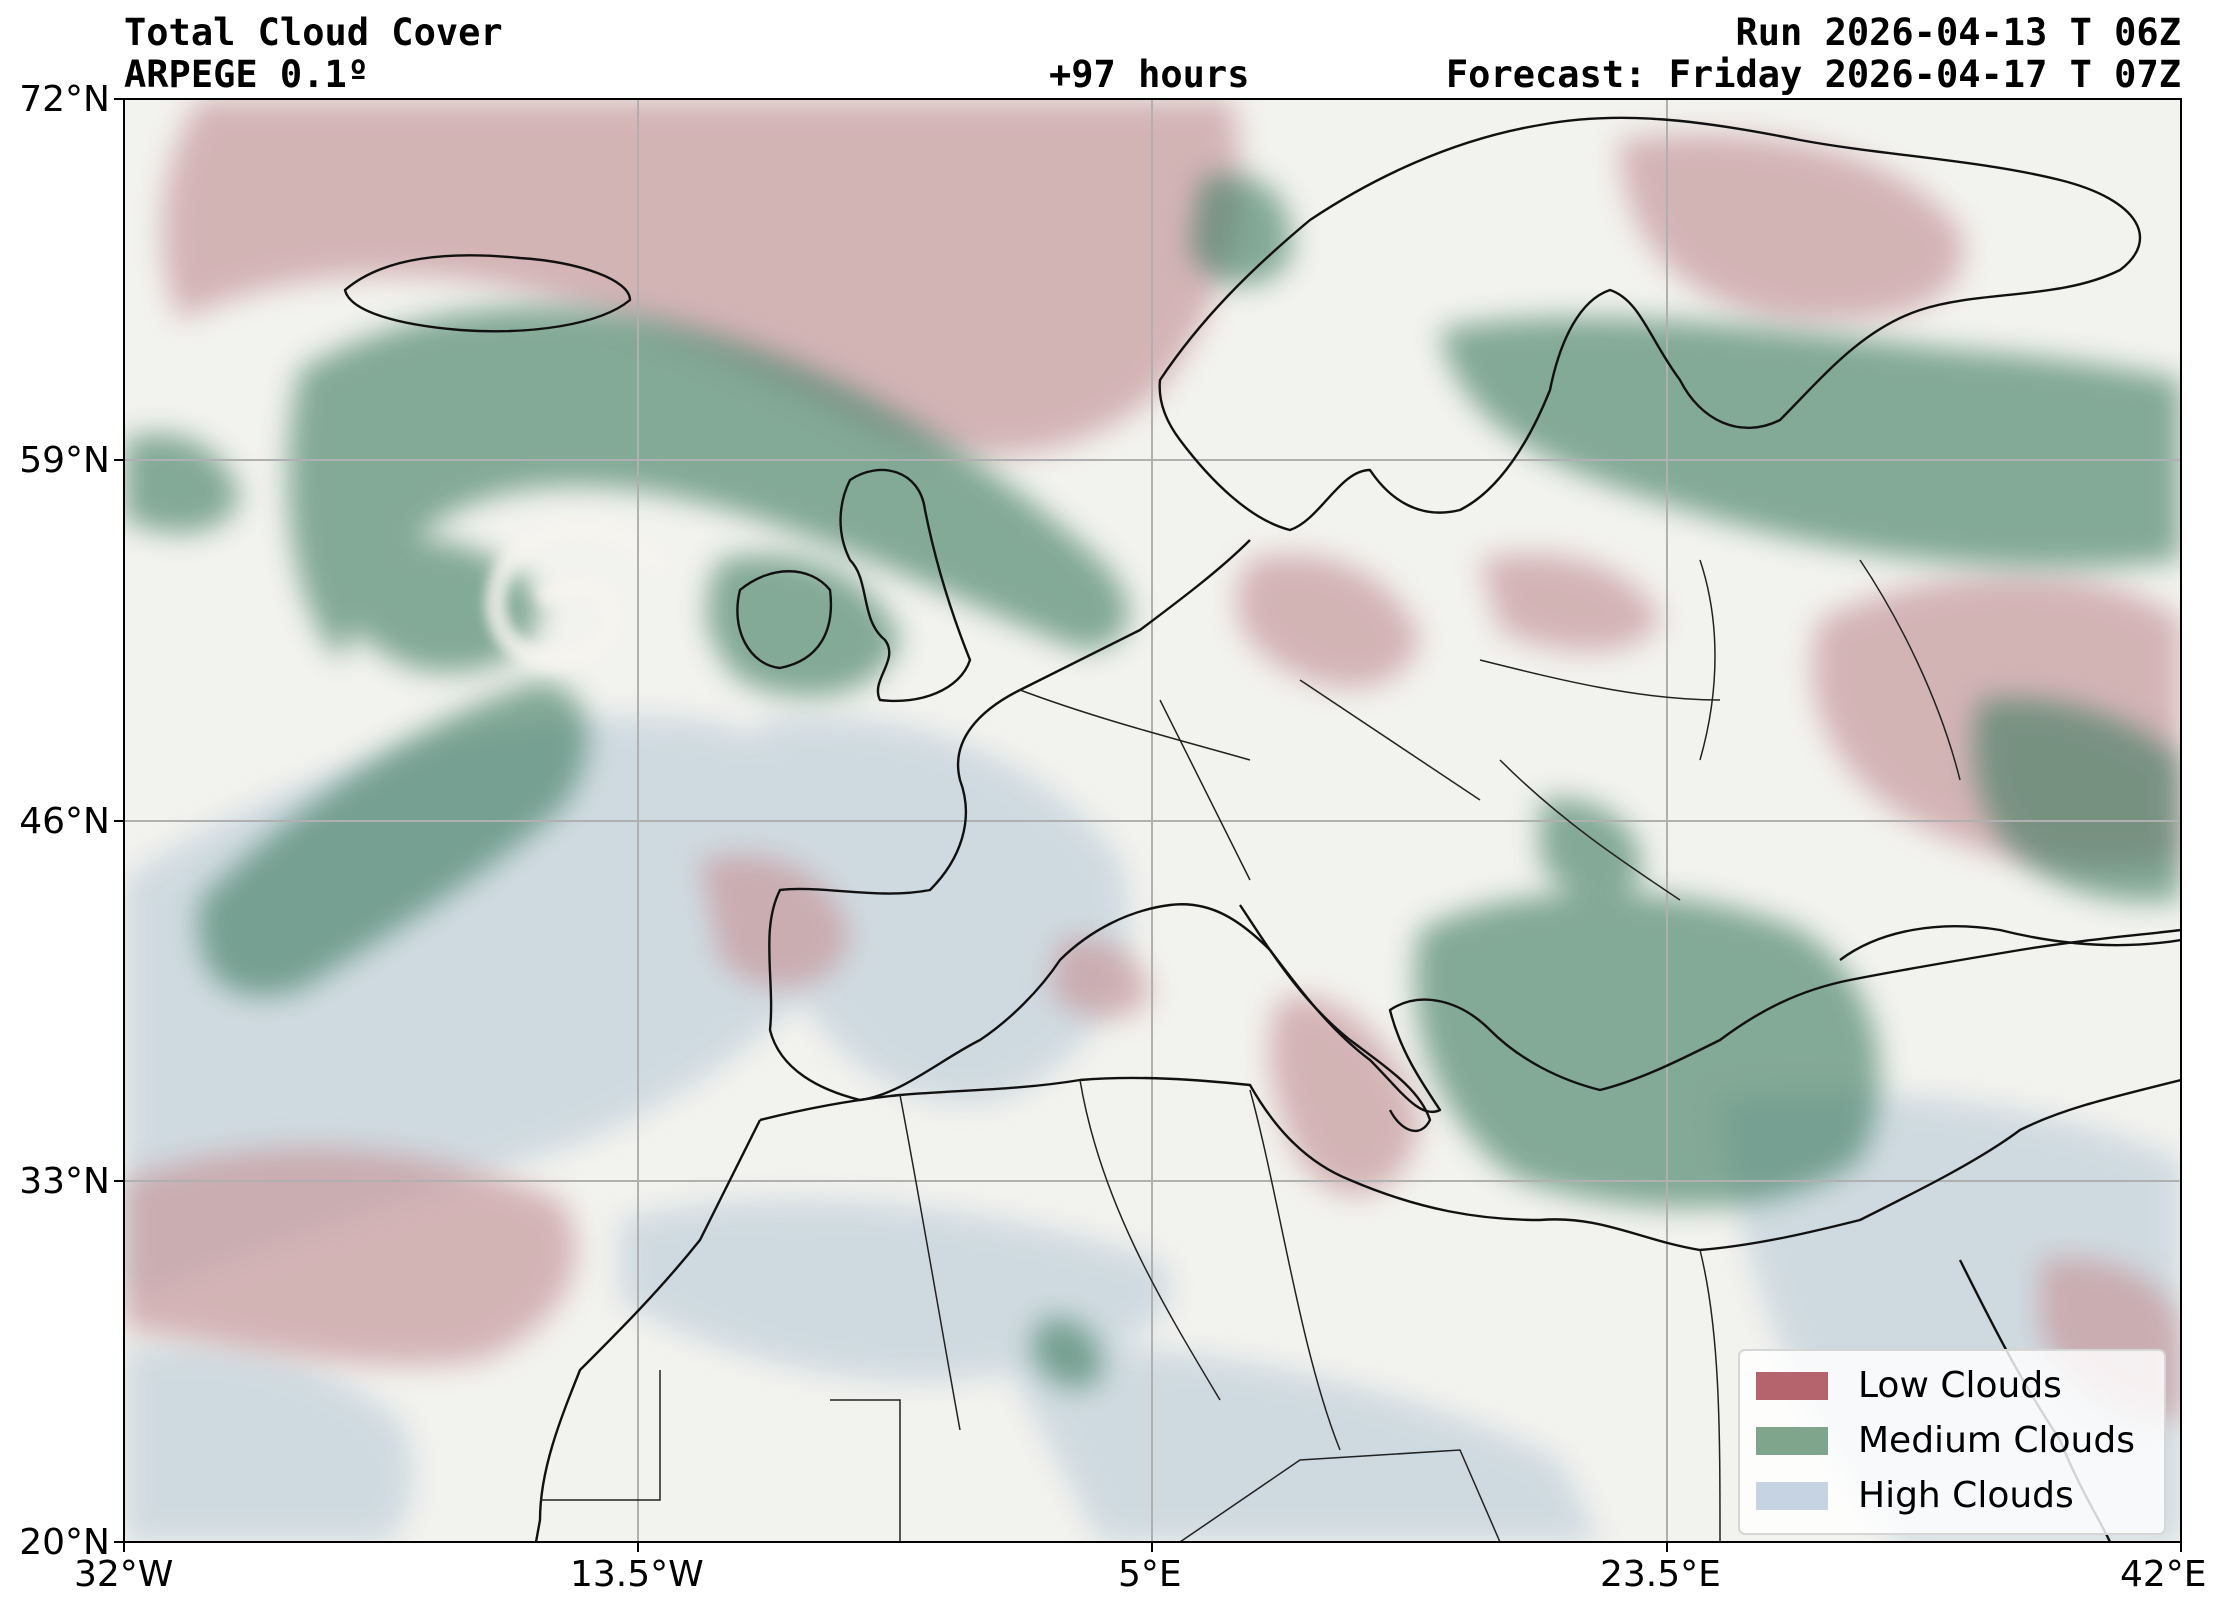  Describe the element at coordinates (577, 595) in the screenshot. I see `storm-swirl` at that location.